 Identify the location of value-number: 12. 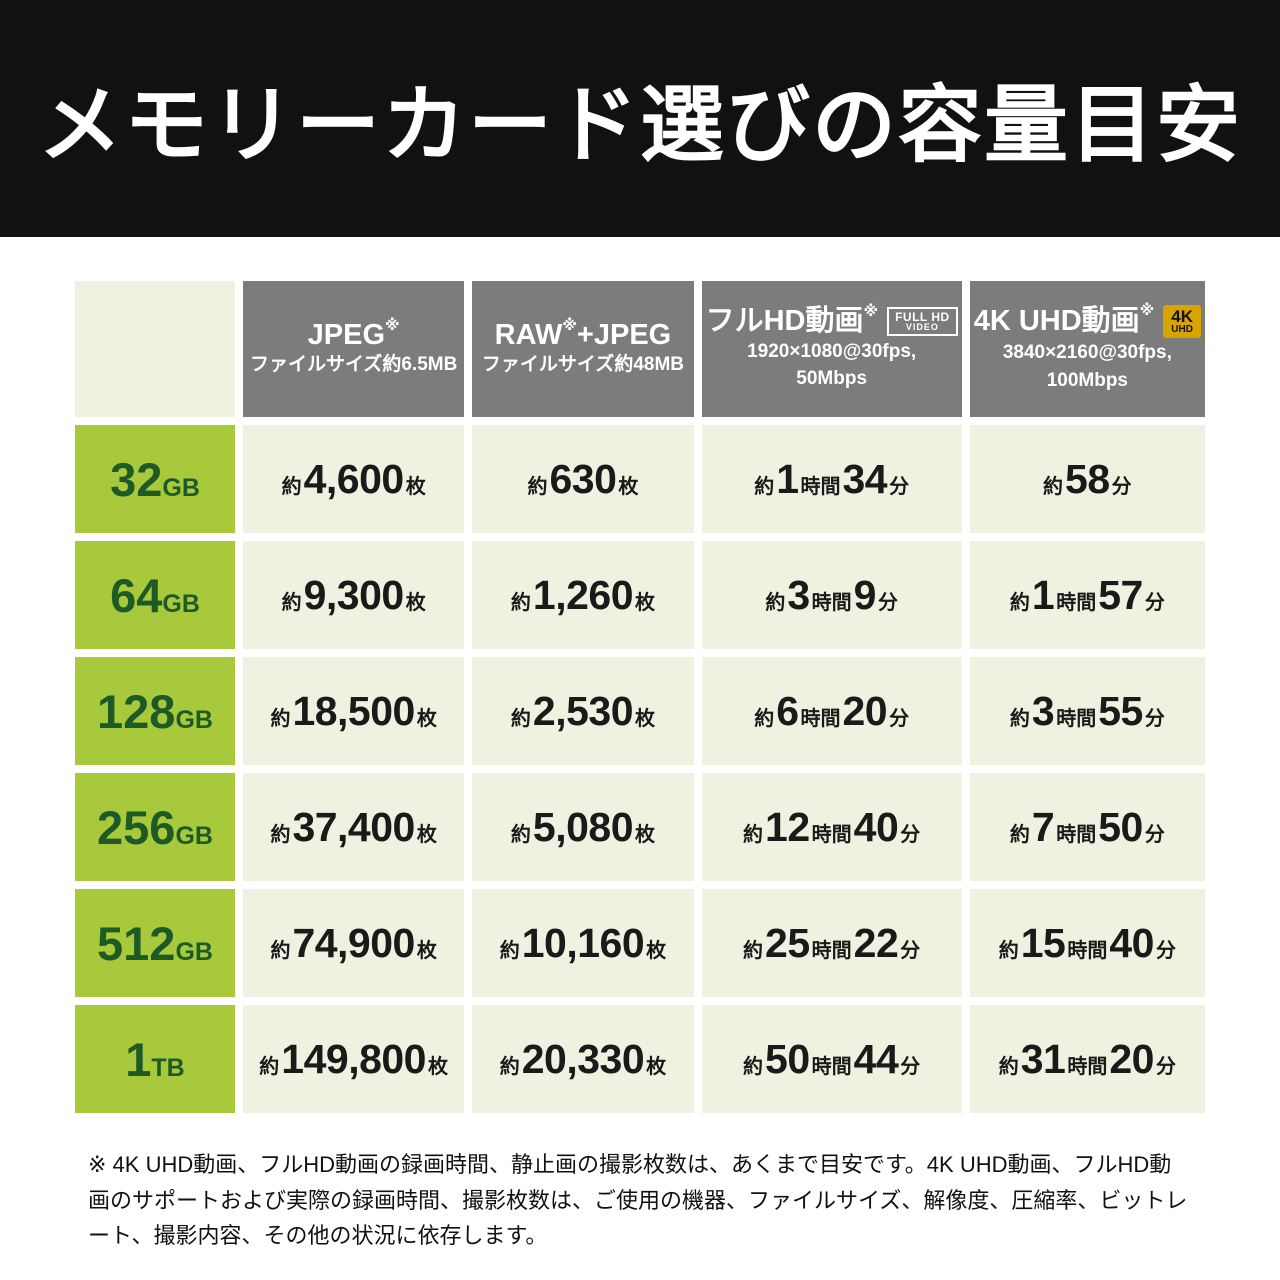
(787, 826).